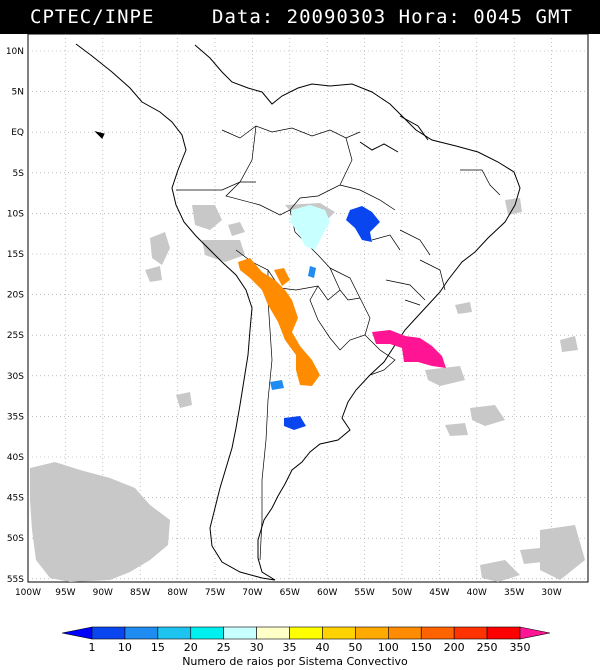 Image resolution: width=600 pixels, height=670 pixels. What do you see at coordinates (92, 647) in the screenshot?
I see `colorbar-label: 1` at bounding box center [92, 647].